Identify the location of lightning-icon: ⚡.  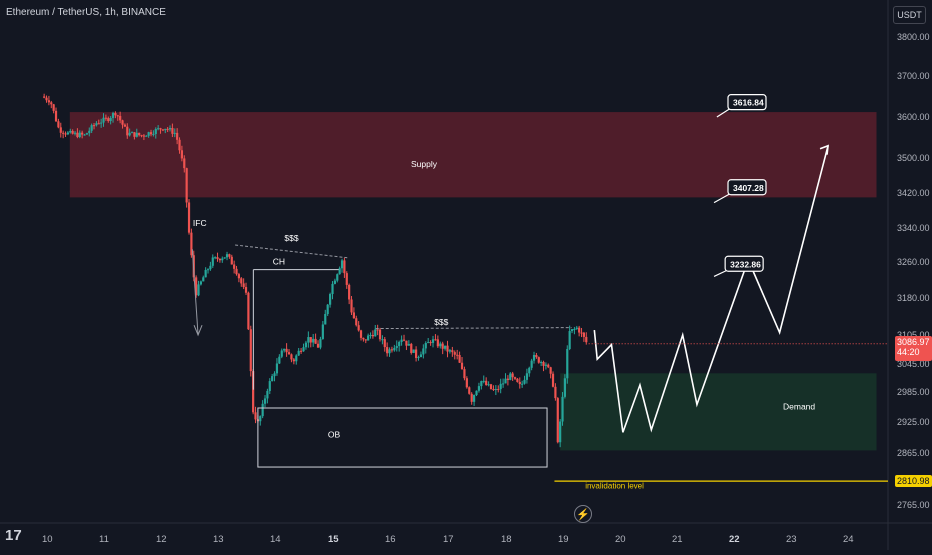
(583, 514).